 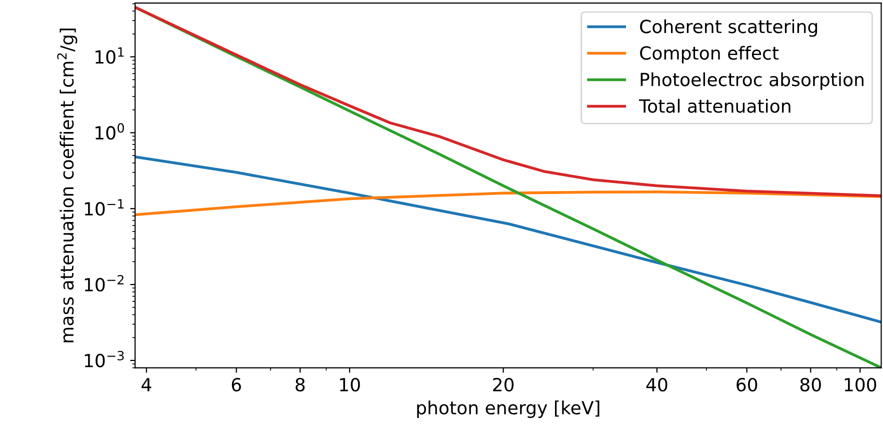 I want to click on x-tick-label: 20, so click(x=503, y=385).